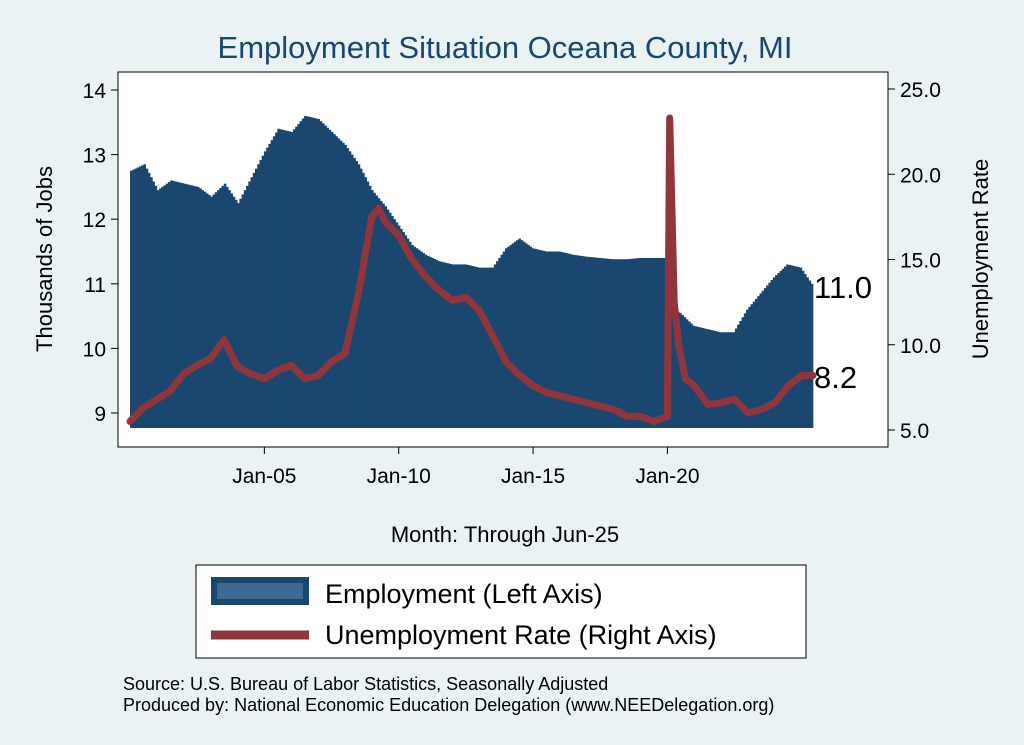 The width and height of the screenshot is (1024, 745). I want to click on x-tick-label: Jan-10, so click(399, 476).